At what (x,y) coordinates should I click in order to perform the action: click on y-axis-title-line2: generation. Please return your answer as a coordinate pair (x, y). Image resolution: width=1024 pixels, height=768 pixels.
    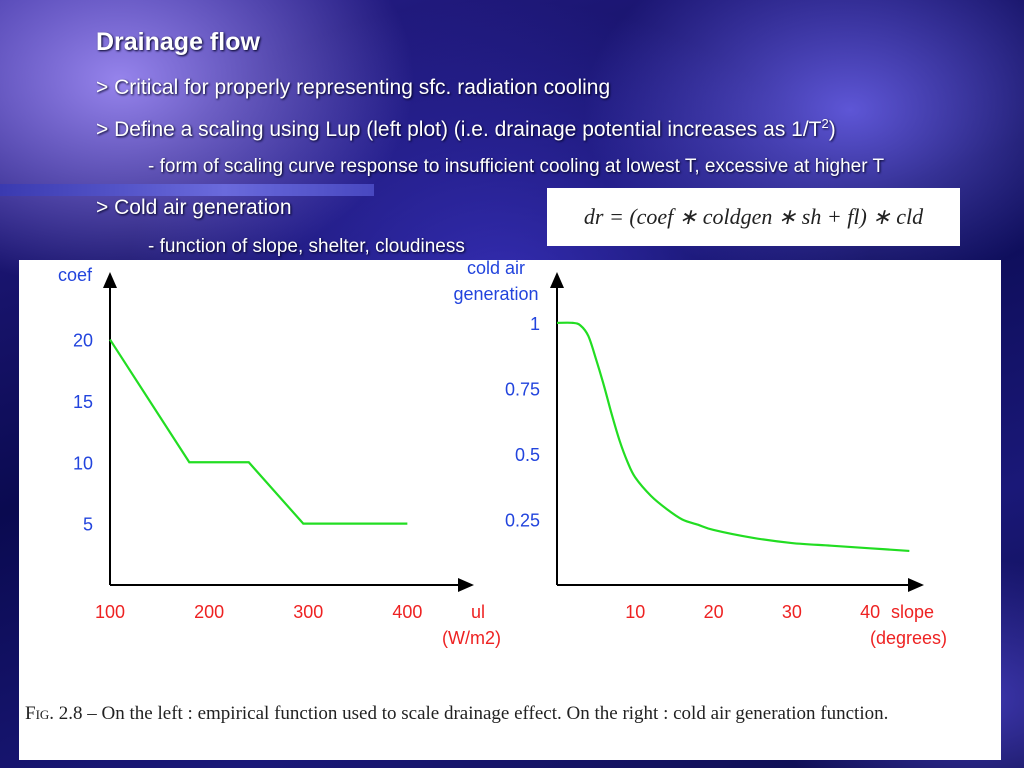
    Looking at the image, I should click on (495, 294).